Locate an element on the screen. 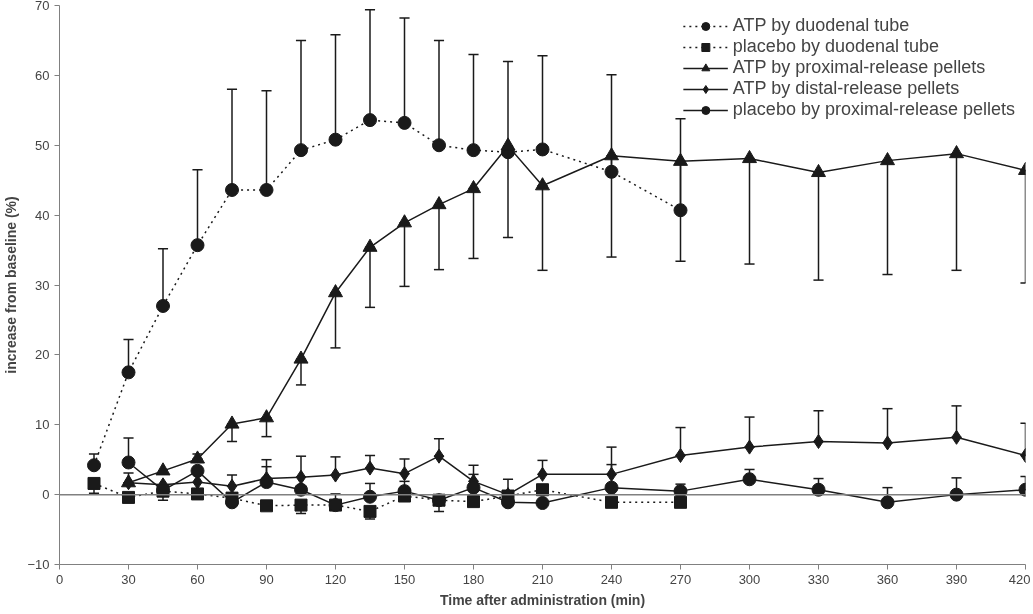 This screenshot has height=614, width=1033. y-tick-label: 20 is located at coordinates (42, 355).